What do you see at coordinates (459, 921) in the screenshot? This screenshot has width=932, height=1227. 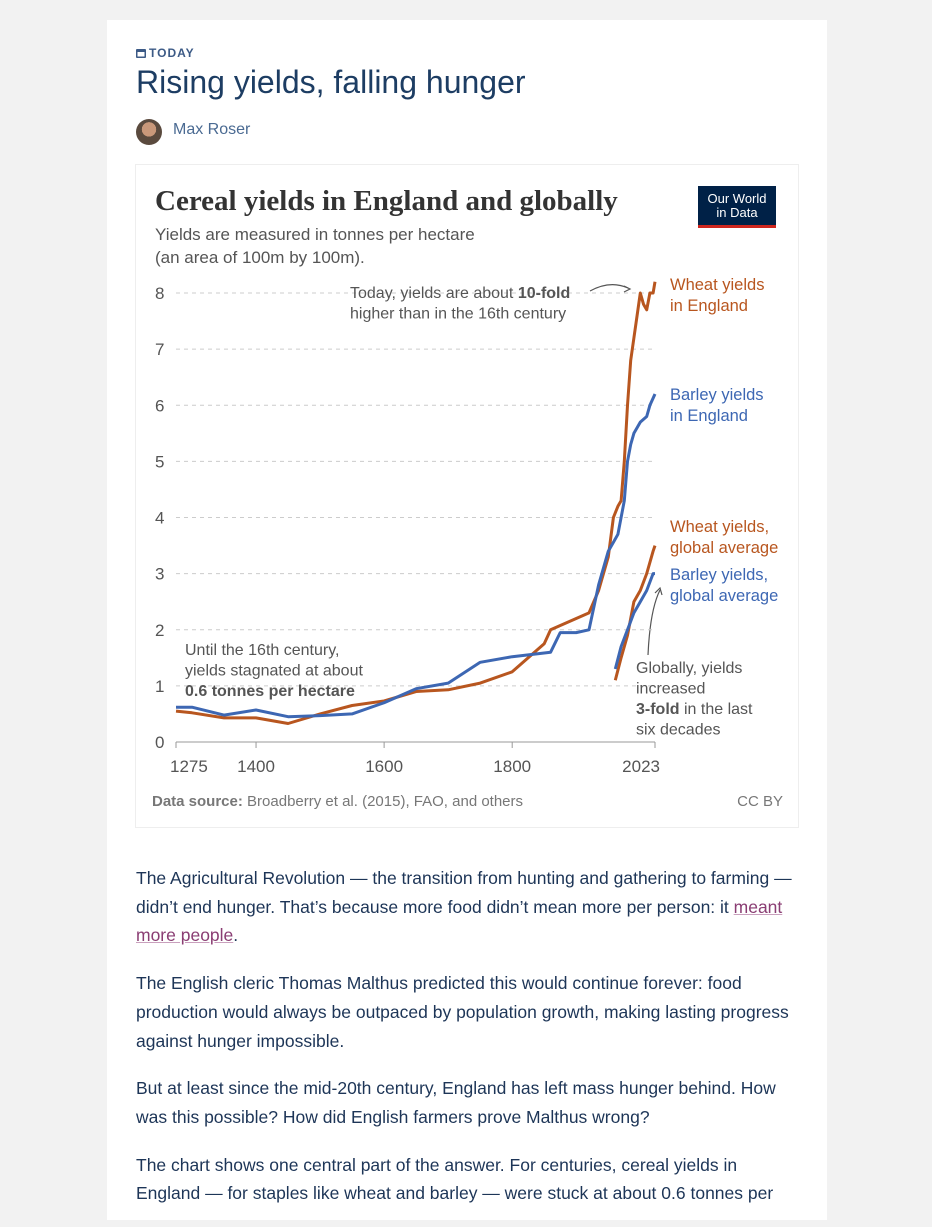 I see `link: meant more people` at bounding box center [459, 921].